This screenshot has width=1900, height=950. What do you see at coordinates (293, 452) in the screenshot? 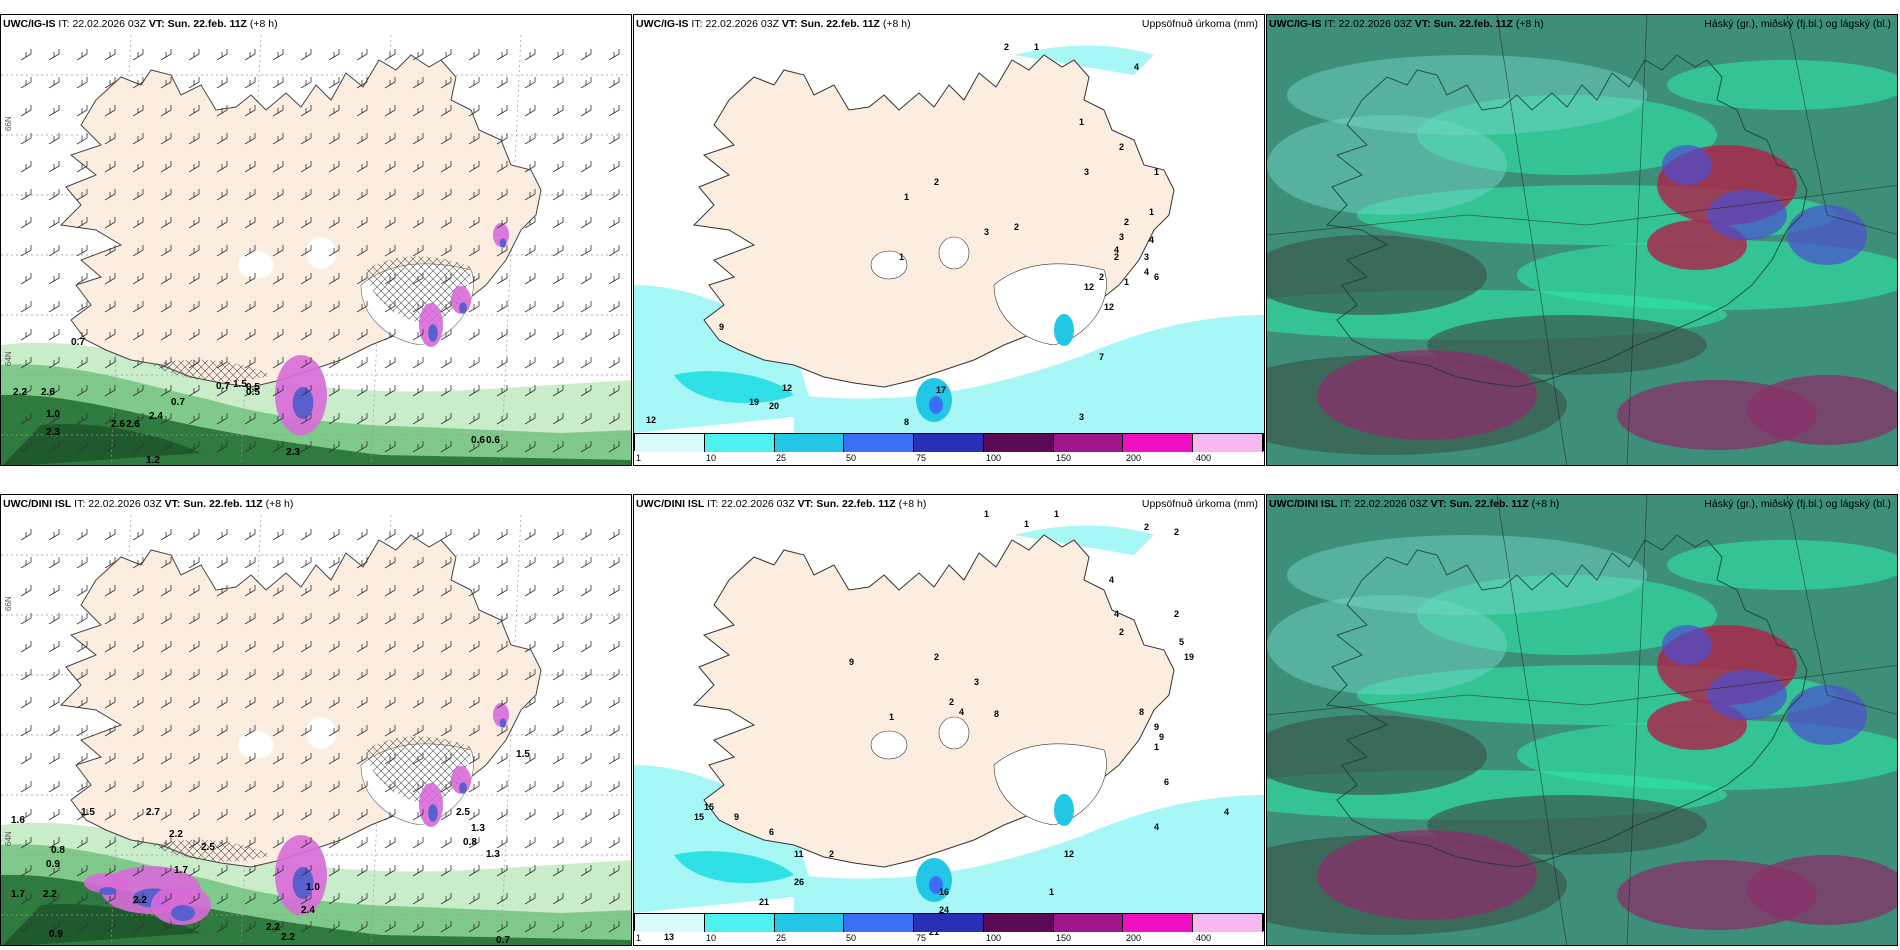
I see `wind-value-label: 2.3` at bounding box center [293, 452].